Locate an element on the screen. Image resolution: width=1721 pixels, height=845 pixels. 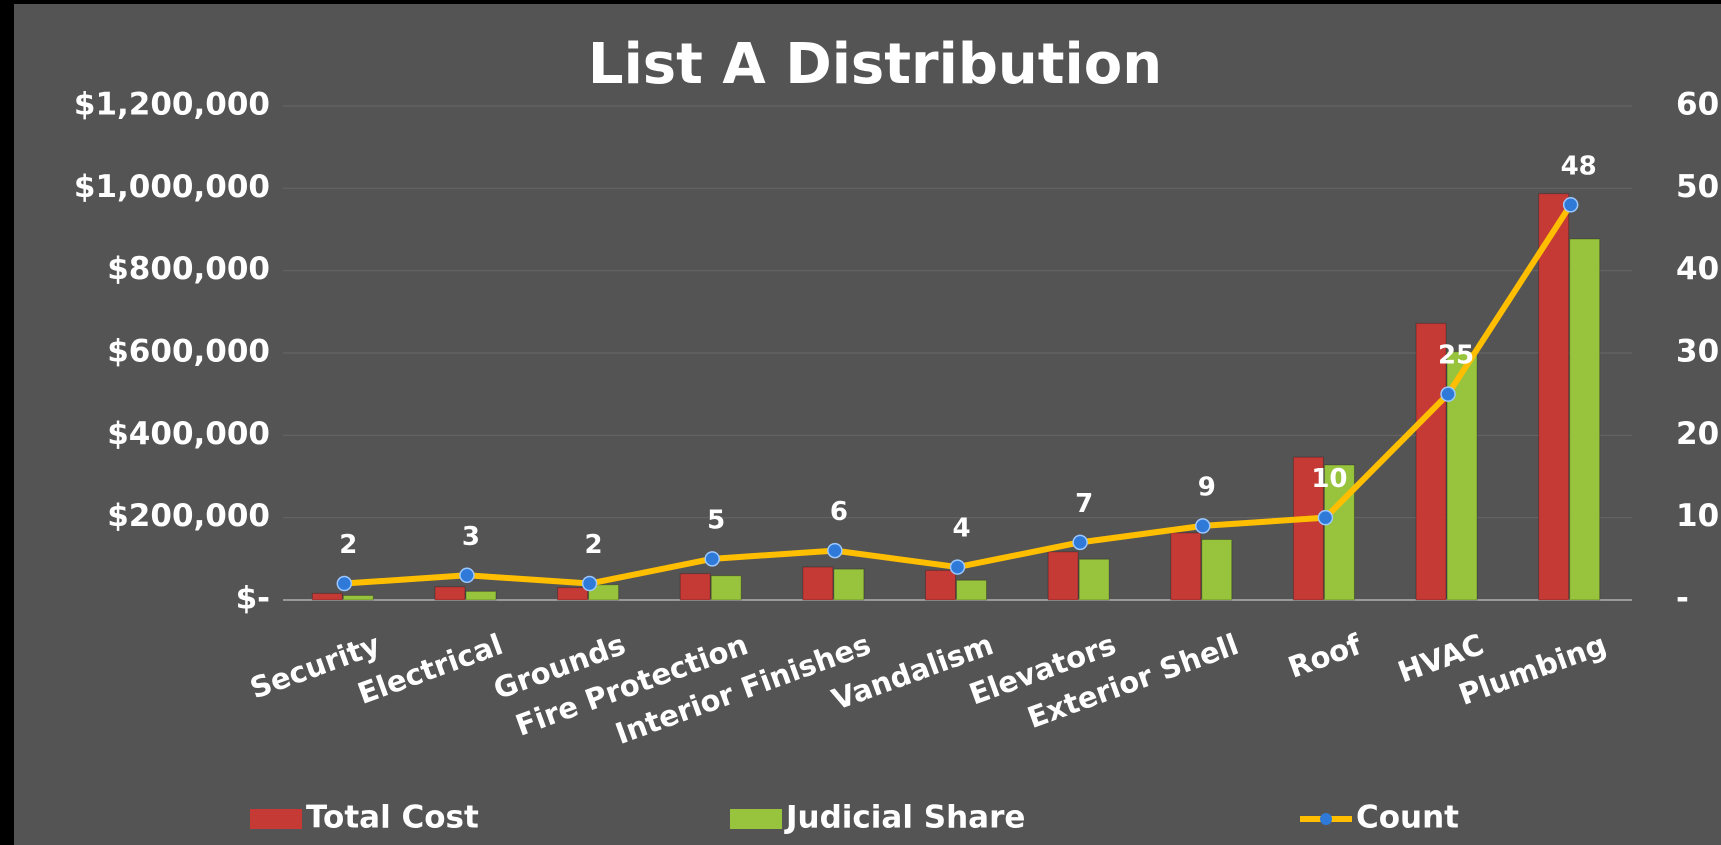
y-tick-label: $600,000 is located at coordinates (188, 352).